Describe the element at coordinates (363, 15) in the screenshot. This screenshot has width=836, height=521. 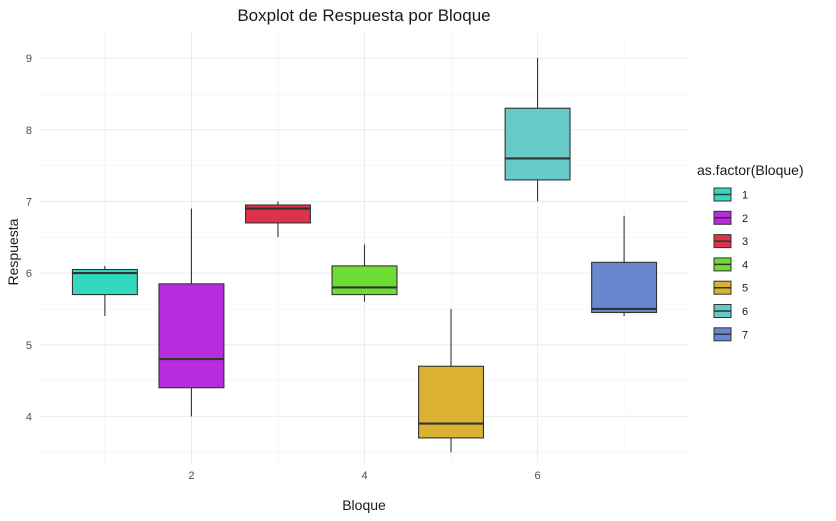
I see `chart-title: Boxplot de Respuesta por Bloque` at that location.